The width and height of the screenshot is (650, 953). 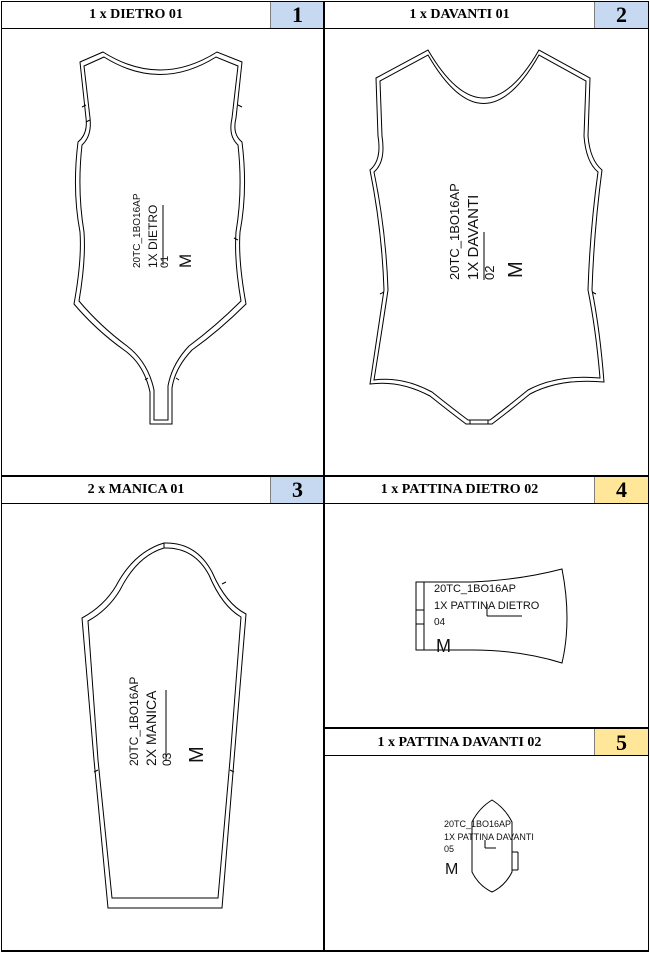 What do you see at coordinates (477, 824) in the screenshot?
I see `label-pattina-davanti-code: 20TC_1BO16AP` at bounding box center [477, 824].